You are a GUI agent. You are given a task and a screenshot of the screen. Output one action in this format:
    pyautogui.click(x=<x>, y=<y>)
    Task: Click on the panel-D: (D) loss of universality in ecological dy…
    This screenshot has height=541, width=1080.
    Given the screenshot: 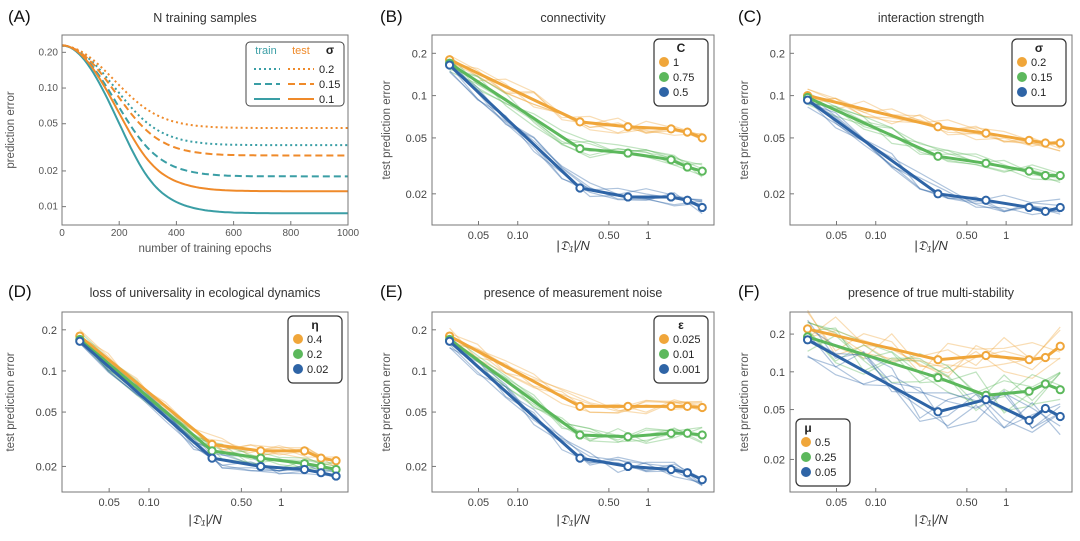 What is the action you would take?
    pyautogui.click(x=174, y=404)
    